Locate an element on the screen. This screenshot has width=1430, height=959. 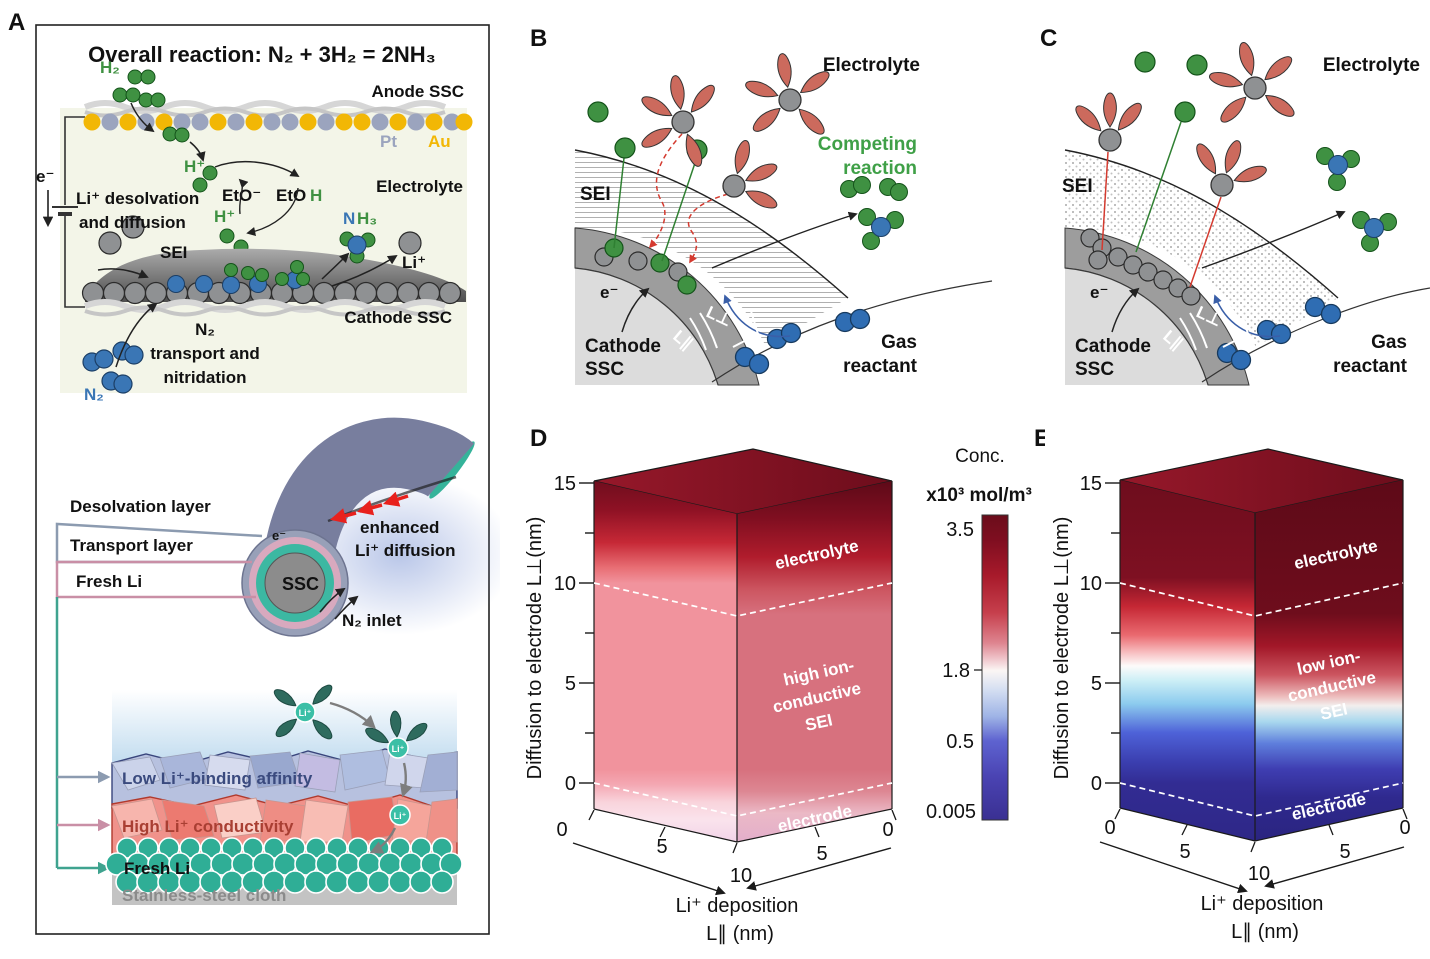
li-release-arrow is located at coordinates (364, 270).